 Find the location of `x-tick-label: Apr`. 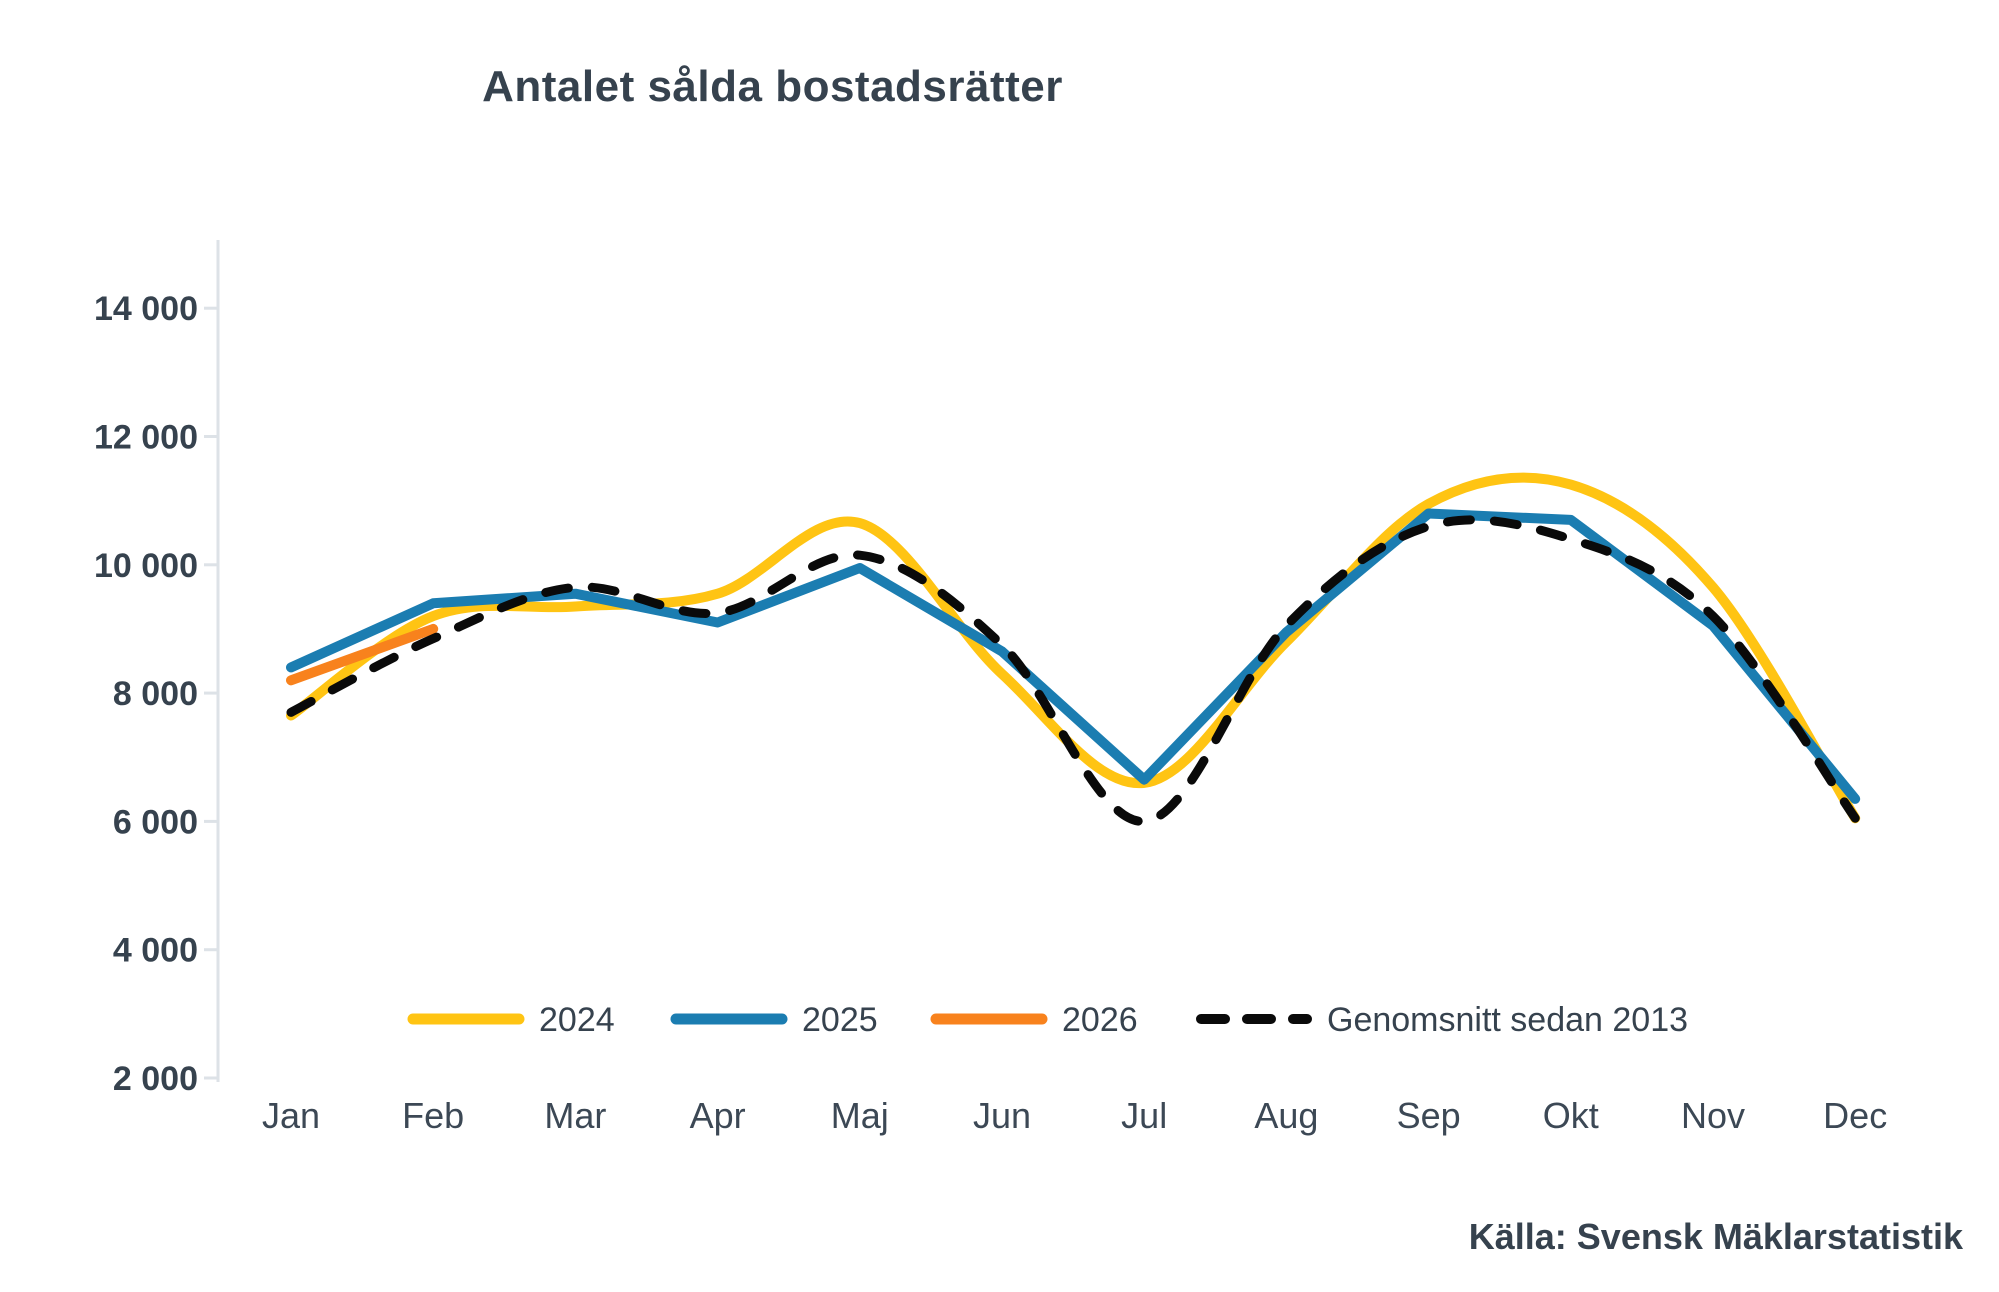

x-tick-label: Apr is located at coordinates (718, 1115).